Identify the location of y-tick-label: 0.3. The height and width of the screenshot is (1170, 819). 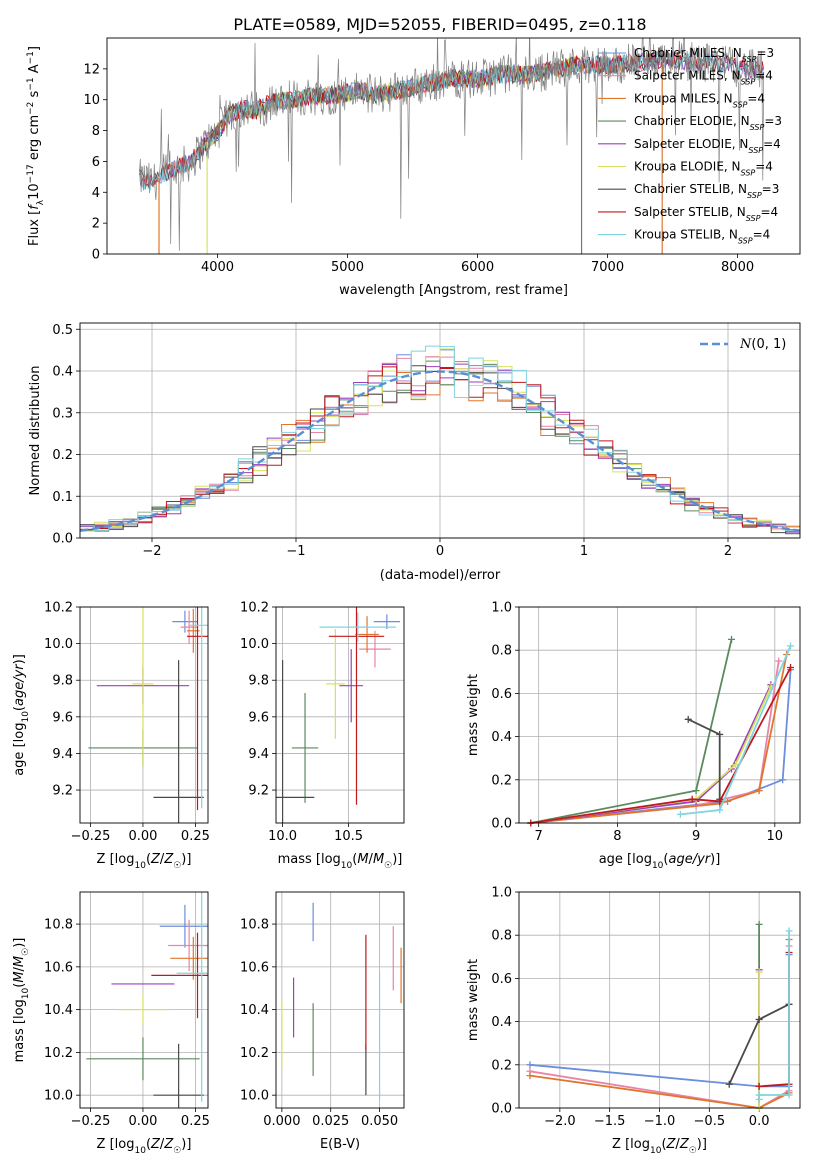
(62, 413).